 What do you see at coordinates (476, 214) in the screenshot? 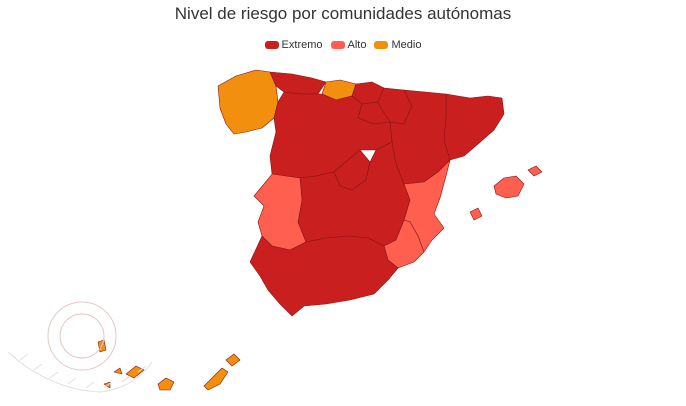
I see `island-ibiza` at bounding box center [476, 214].